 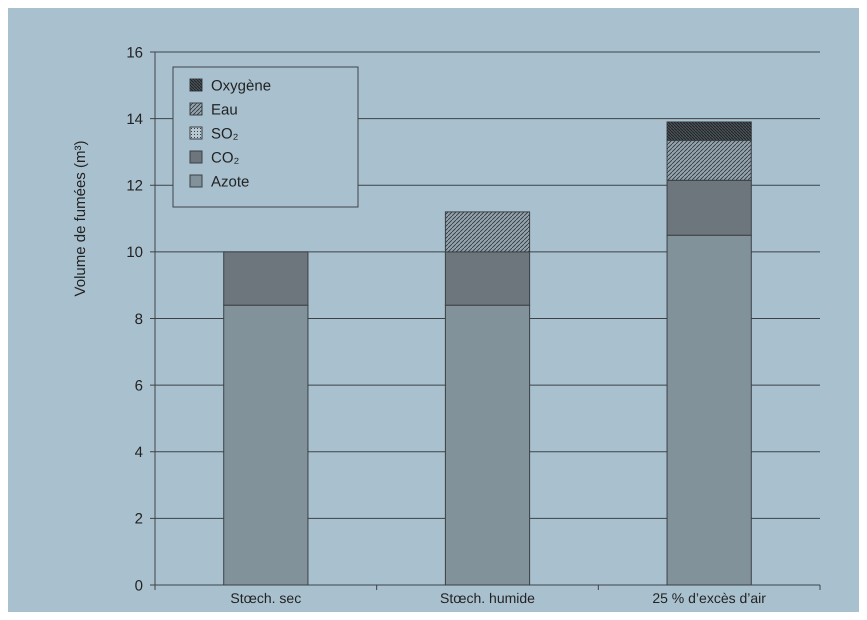 I want to click on y-tick-label: 2, so click(x=138, y=519).